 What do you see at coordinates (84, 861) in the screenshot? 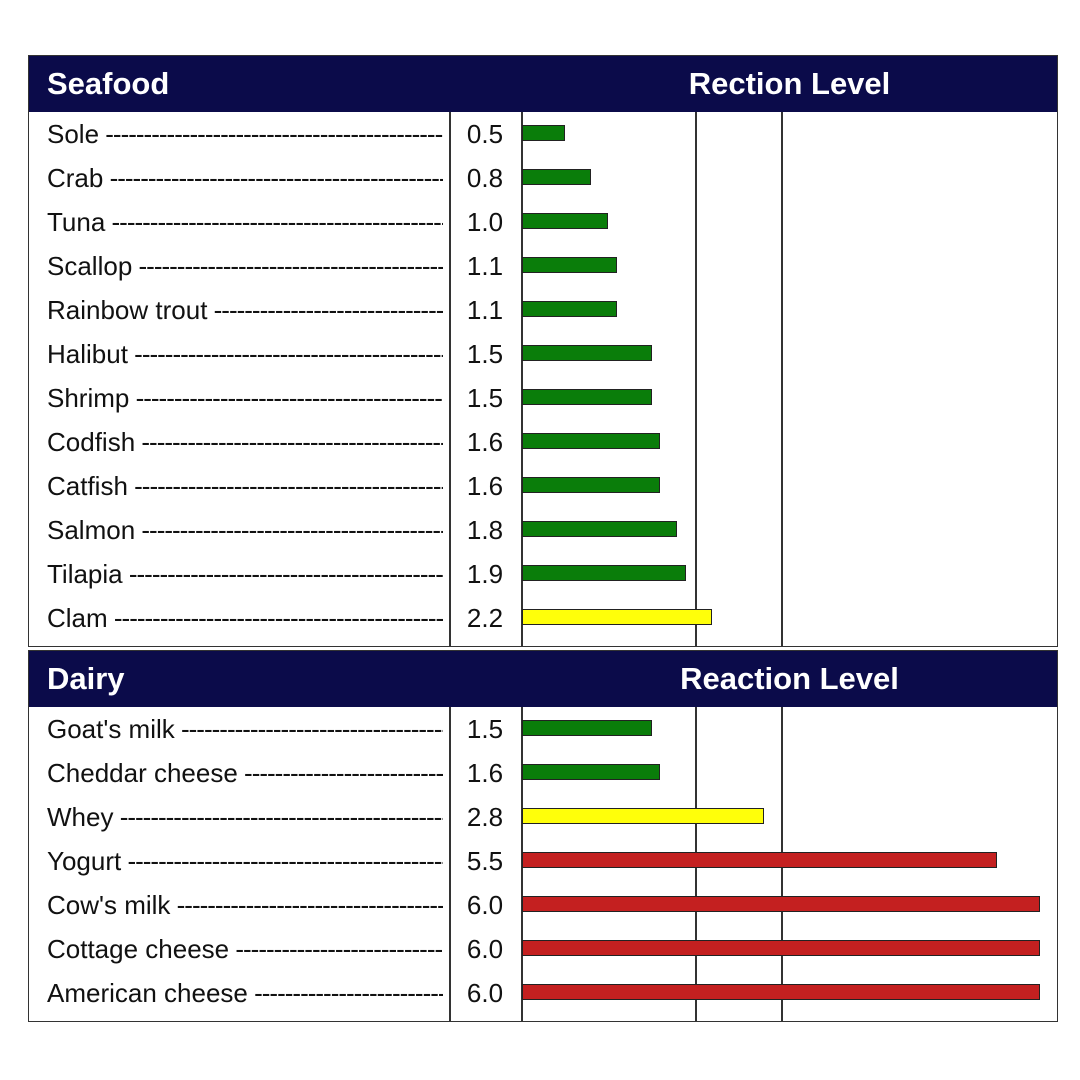
I see `category-name: Yogurt` at bounding box center [84, 861].